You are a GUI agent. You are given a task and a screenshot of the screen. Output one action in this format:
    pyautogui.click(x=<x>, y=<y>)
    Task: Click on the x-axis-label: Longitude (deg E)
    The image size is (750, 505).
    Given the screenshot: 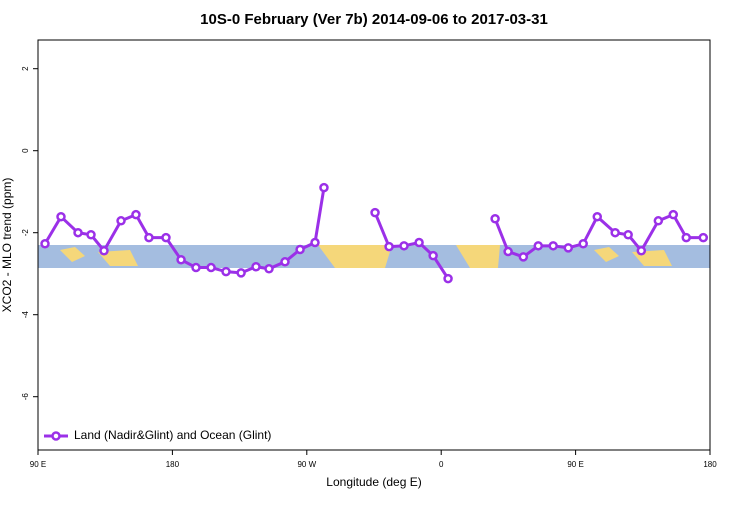 What is the action you would take?
    pyautogui.click(x=373, y=482)
    